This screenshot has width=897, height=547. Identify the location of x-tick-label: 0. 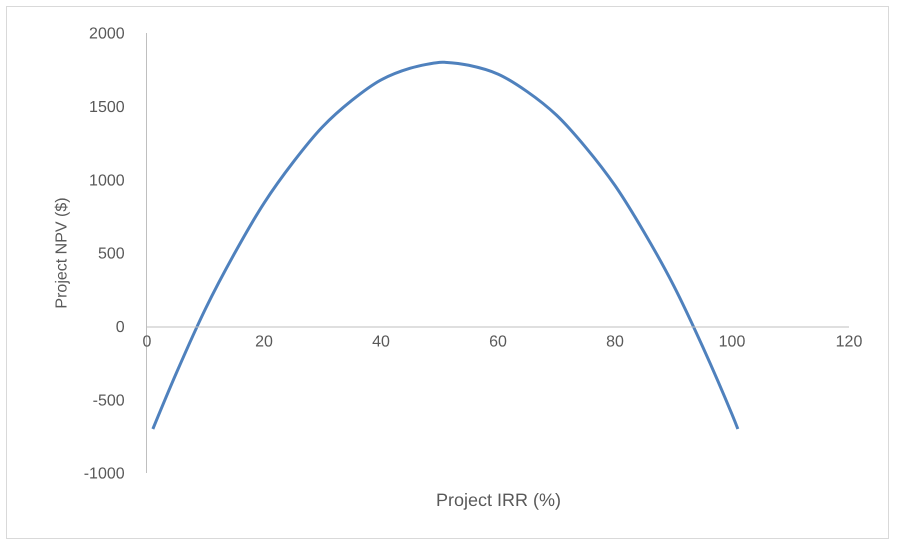
(147, 342).